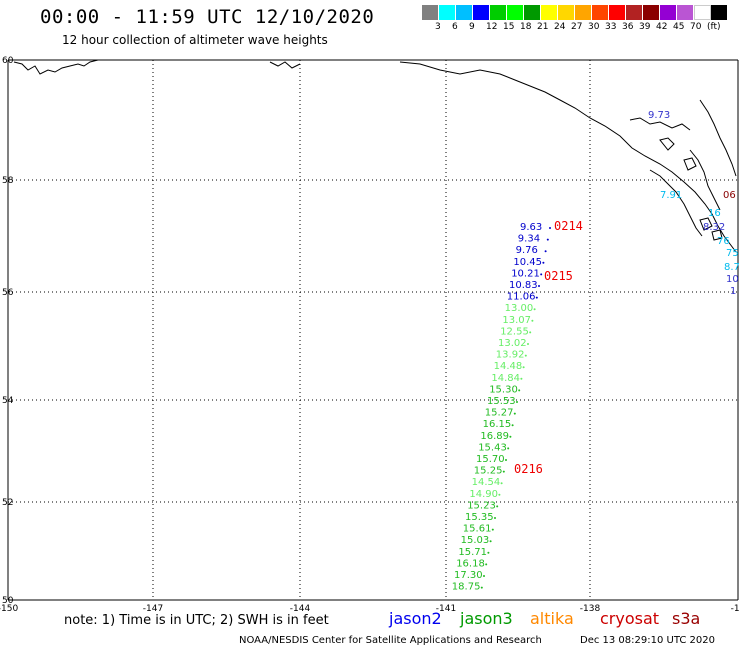 This screenshot has height=650, width=740. I want to click on lon-label: -141, so click(446, 609).